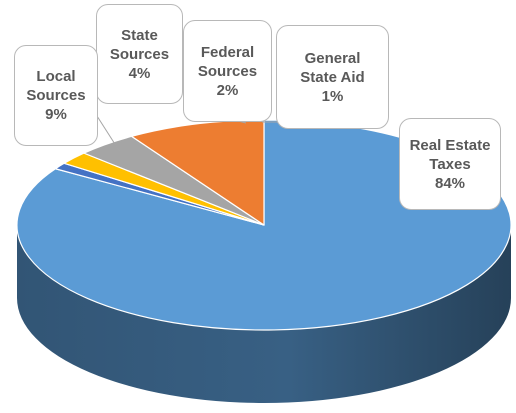 The height and width of the screenshot is (413, 516). I want to click on callout-label-line-1: State, so click(139, 35).